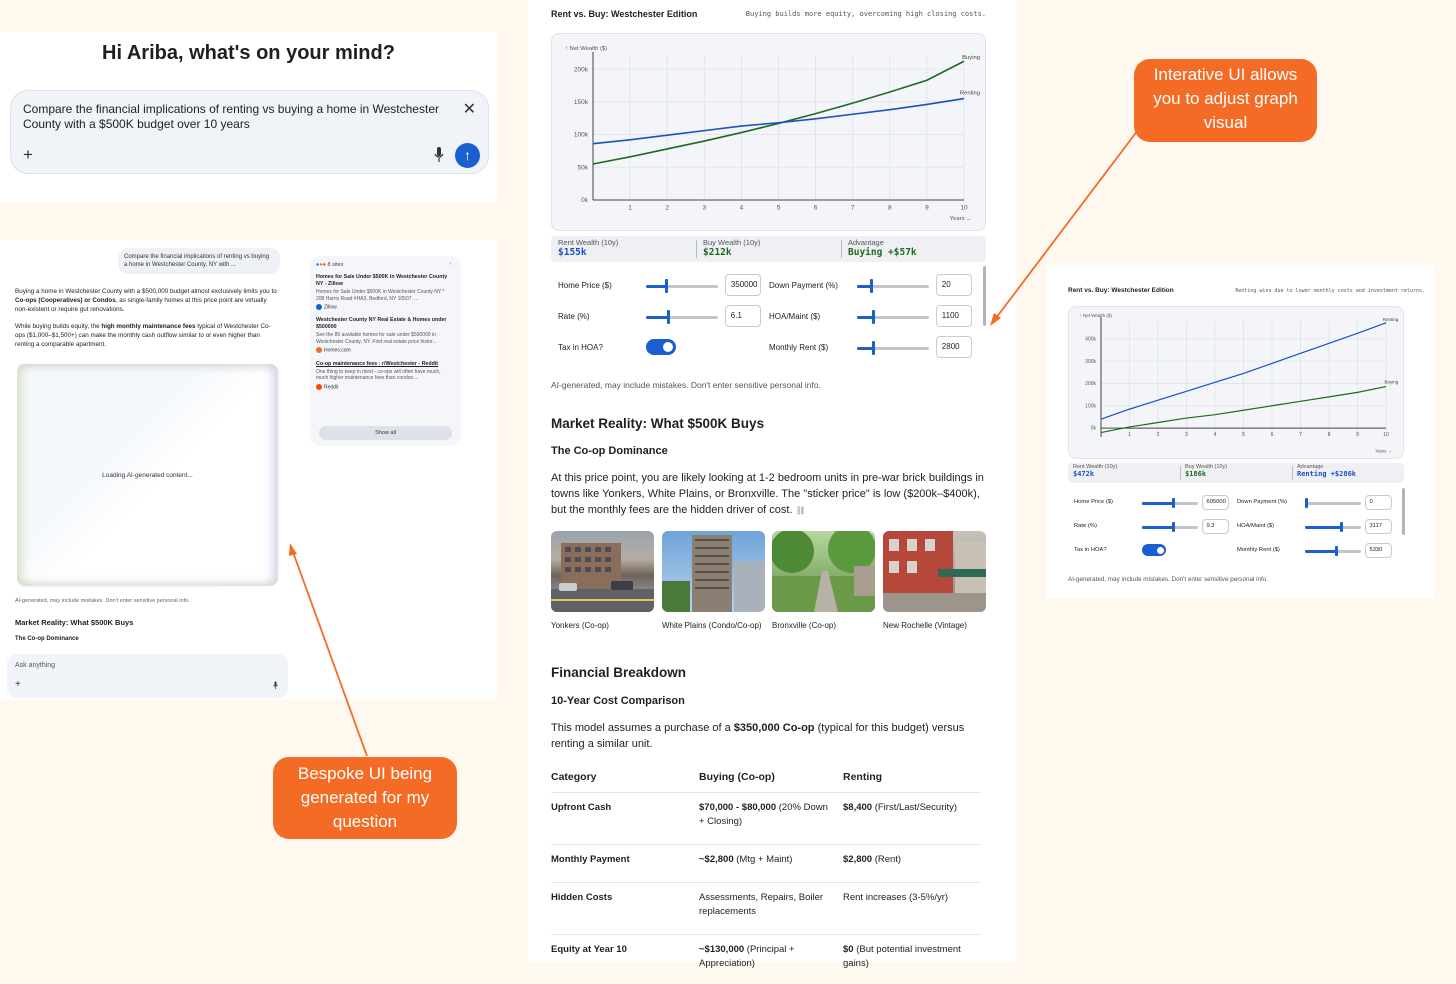 The height and width of the screenshot is (984, 1456). What do you see at coordinates (467, 155) in the screenshot?
I see `send-button: ↑` at bounding box center [467, 155].